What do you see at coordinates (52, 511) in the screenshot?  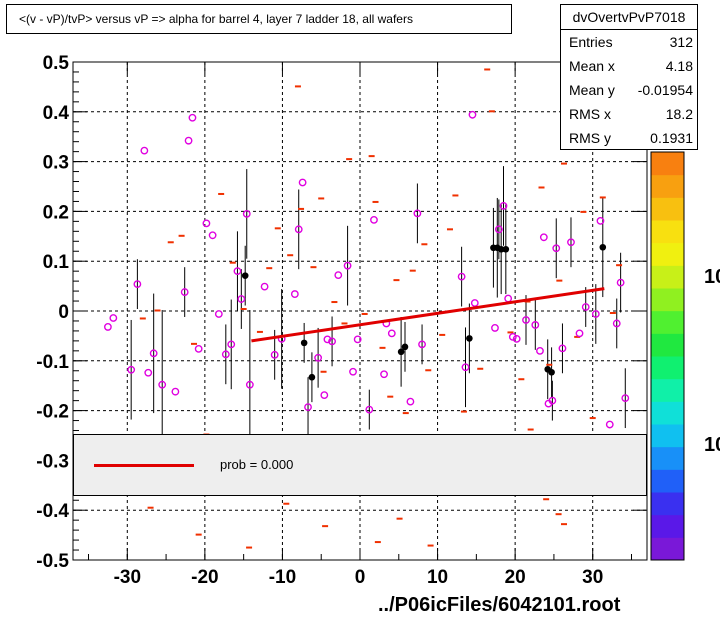 I see `y-tick-label: -0.4` at bounding box center [52, 511].